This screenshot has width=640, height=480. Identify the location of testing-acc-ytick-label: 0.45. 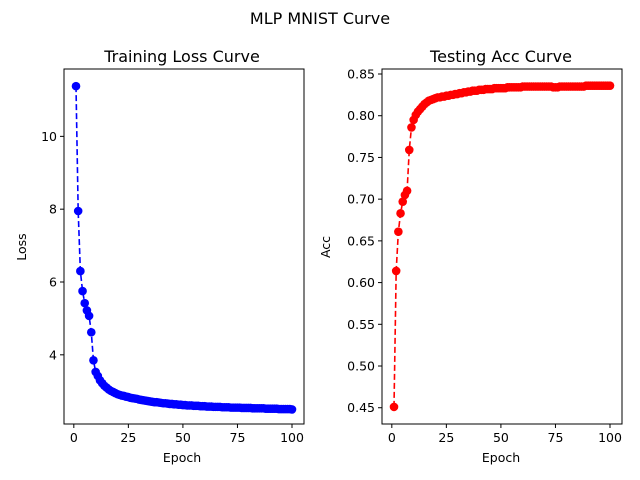
(361, 407).